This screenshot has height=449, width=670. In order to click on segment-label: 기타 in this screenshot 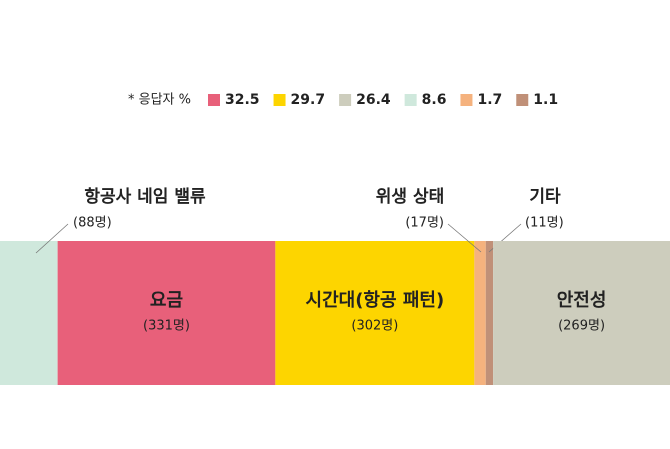, I will do `click(545, 197)`.